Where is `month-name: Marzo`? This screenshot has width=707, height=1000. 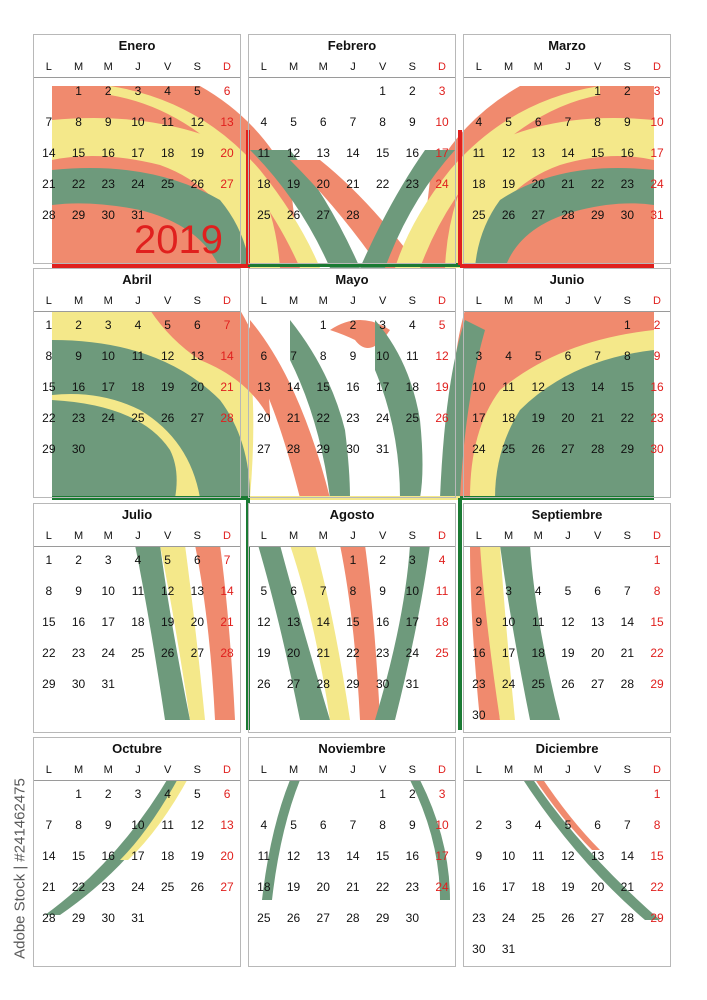
month-name: Marzo is located at coordinates (567, 46).